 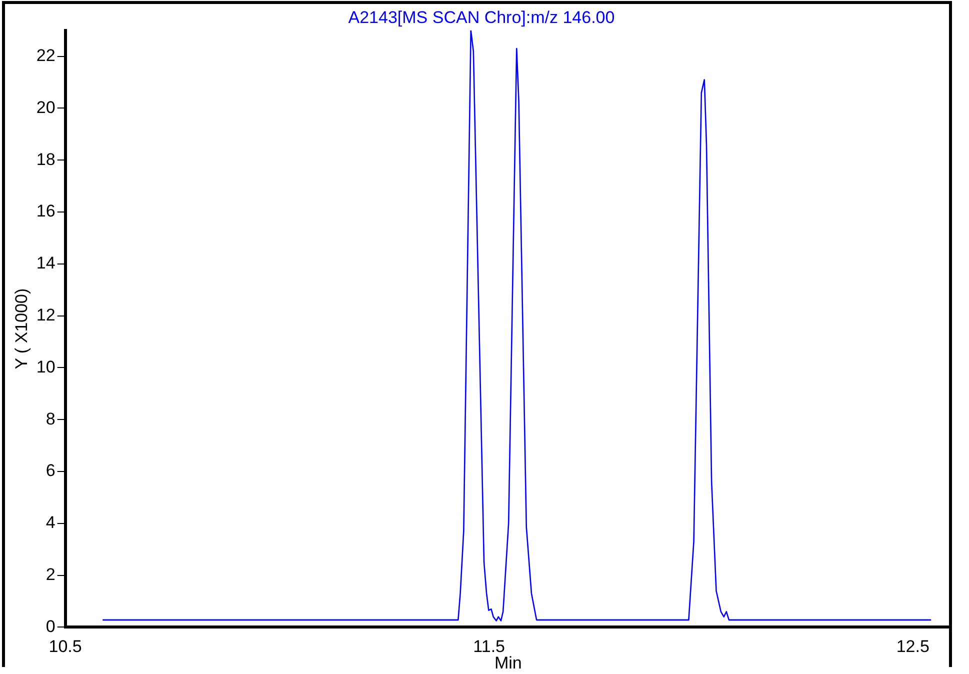 I want to click on y-tick-label: 14, so click(x=46, y=263).